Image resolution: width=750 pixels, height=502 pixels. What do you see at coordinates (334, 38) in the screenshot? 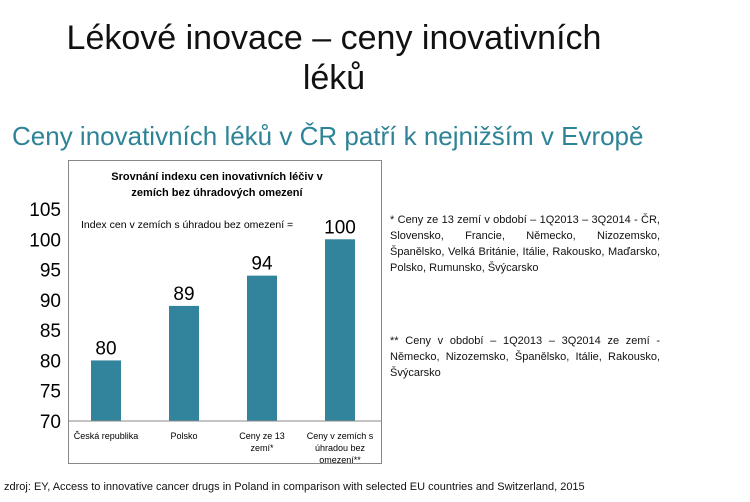
I see `slide-title-line-1: Lékové inovace – ceny inovativních` at bounding box center [334, 38].